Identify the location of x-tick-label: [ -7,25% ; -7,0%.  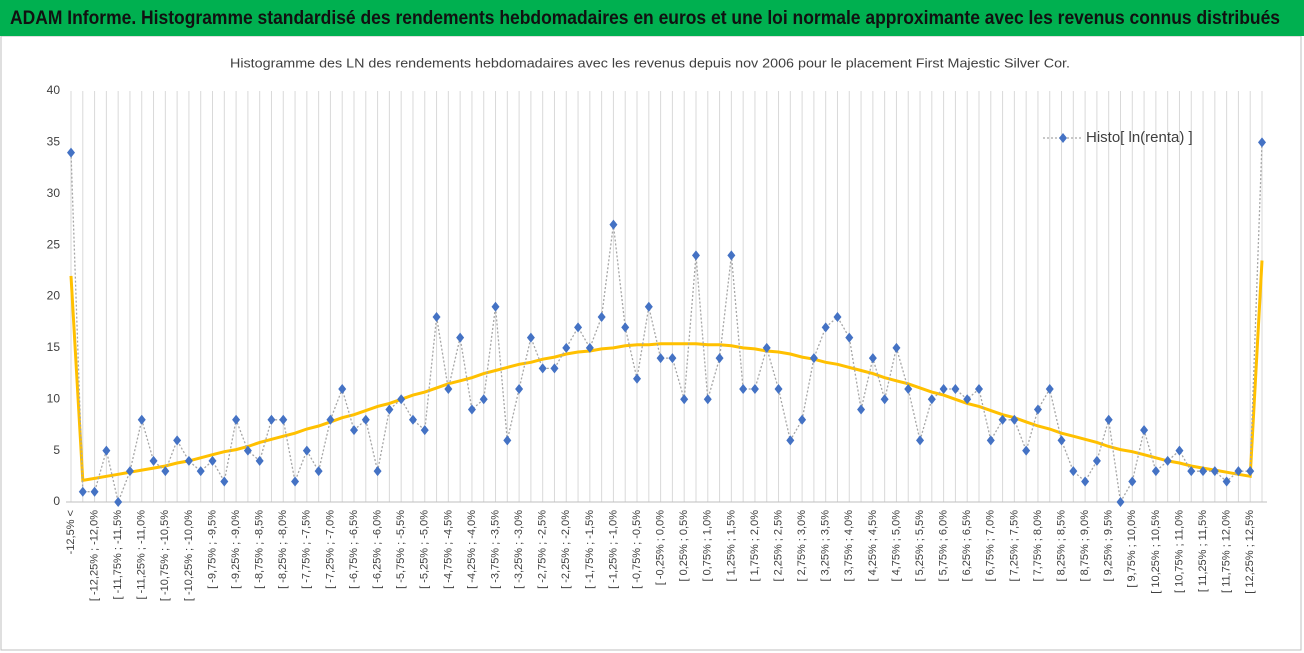
(330, 549).